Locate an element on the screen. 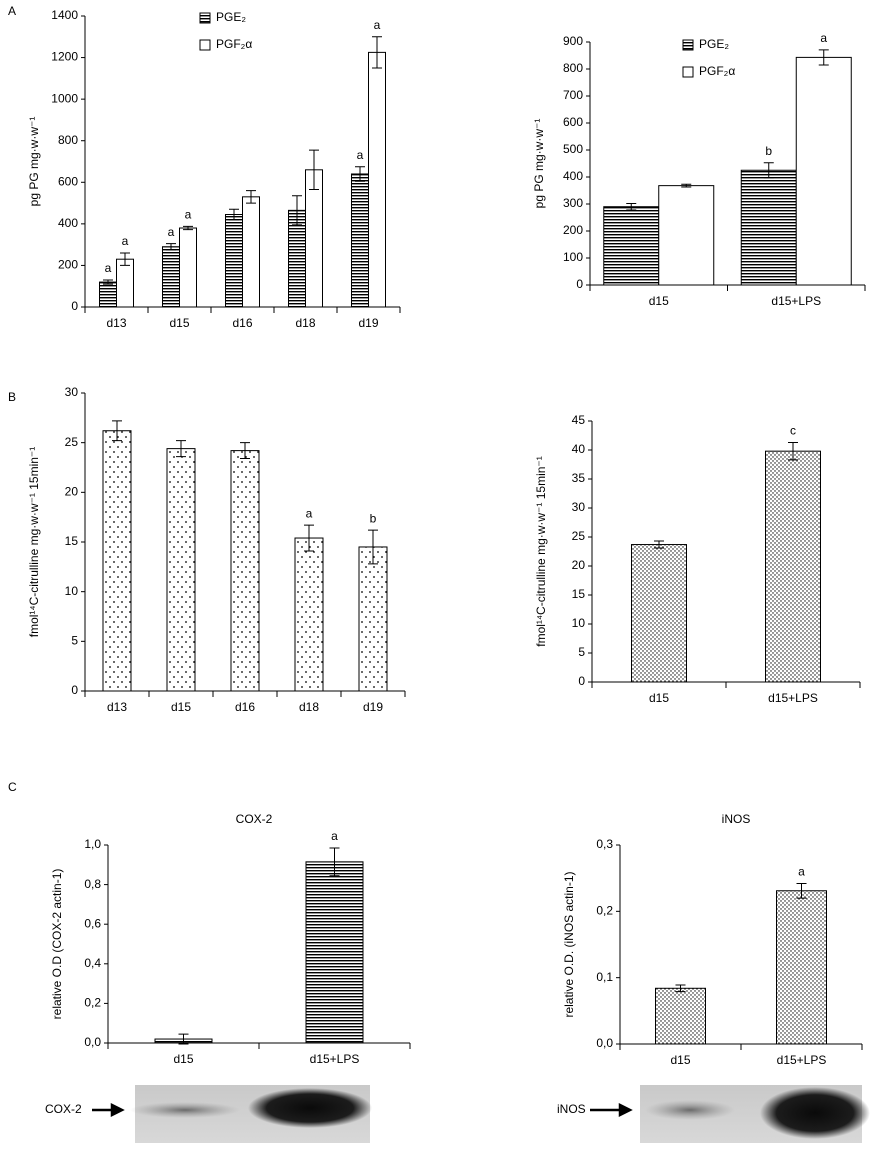 This screenshot has width=885, height=1151. annotation: c is located at coordinates (793, 431).